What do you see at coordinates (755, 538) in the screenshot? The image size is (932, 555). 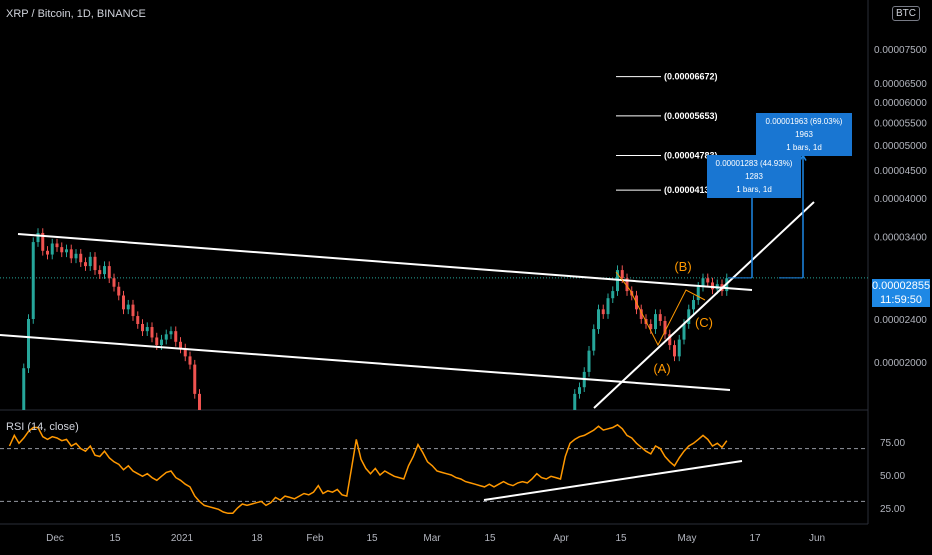 I see `time-tick-label: 17` at bounding box center [755, 538].